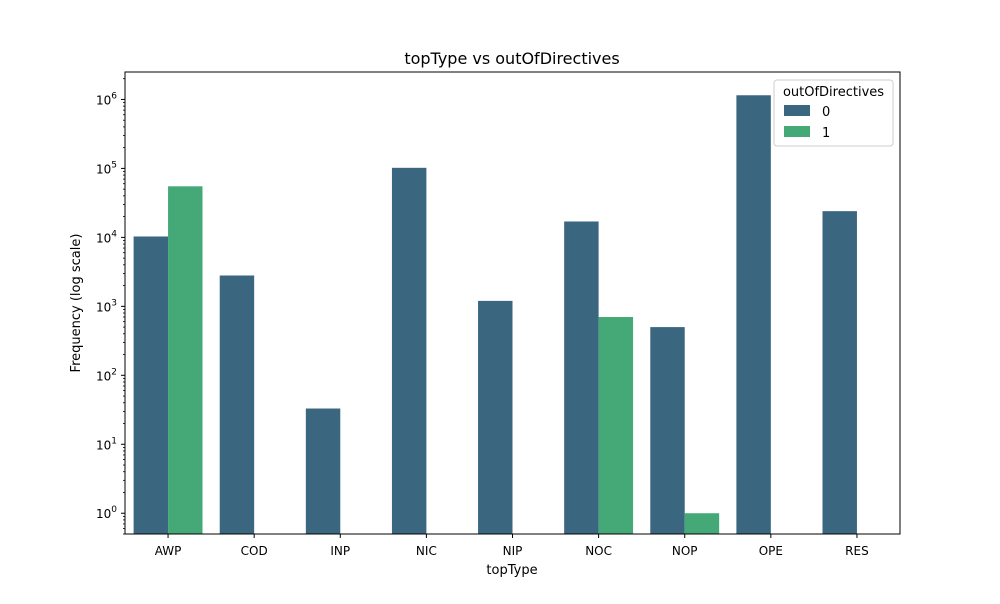  What do you see at coordinates (426, 551) in the screenshot?
I see `x-tick-label: NIC` at bounding box center [426, 551].